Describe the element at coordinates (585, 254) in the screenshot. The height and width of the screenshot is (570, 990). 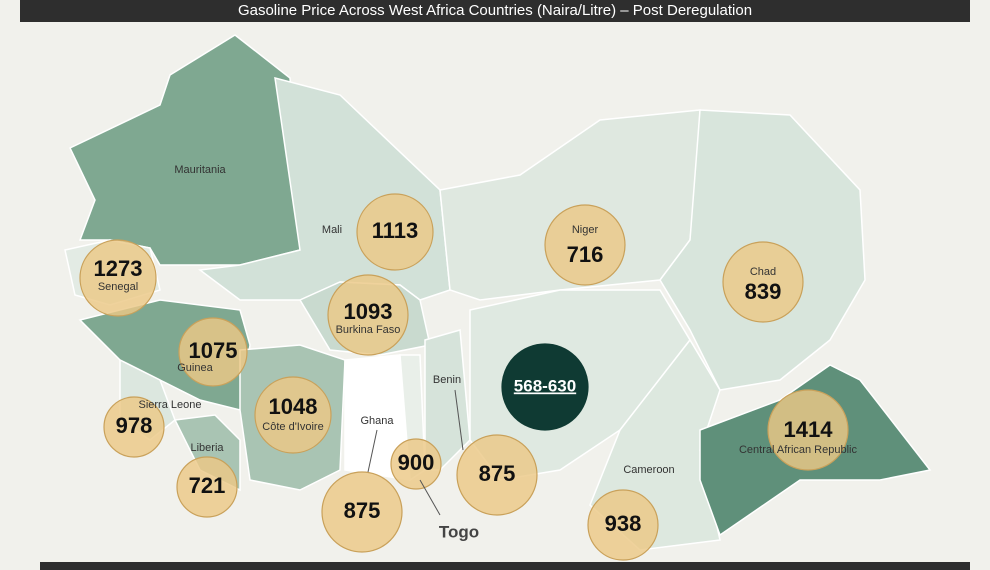
I see `price-label: 716` at that location.